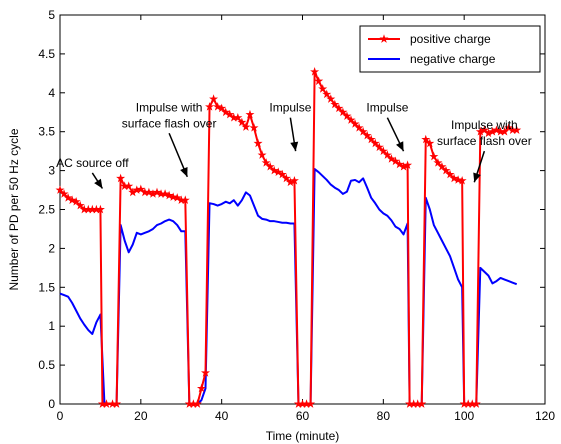  Describe the element at coordinates (384, 38) in the screenshot. I see `legend-marker-star` at that location.